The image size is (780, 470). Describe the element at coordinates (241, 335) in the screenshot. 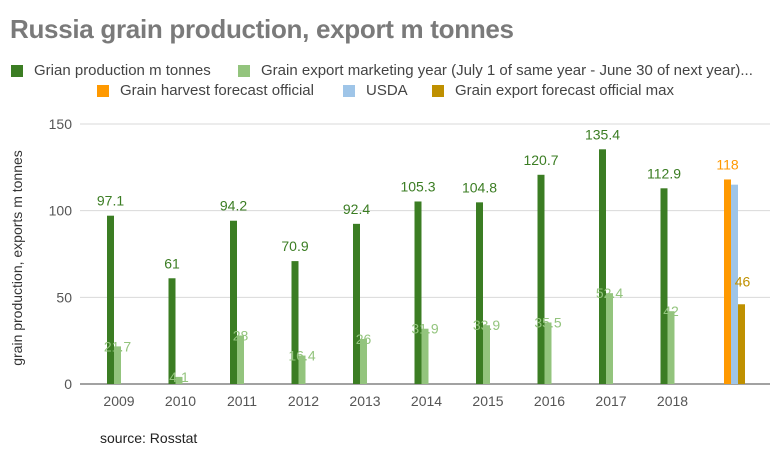

I see `data-label-1-2: 28` at that location.